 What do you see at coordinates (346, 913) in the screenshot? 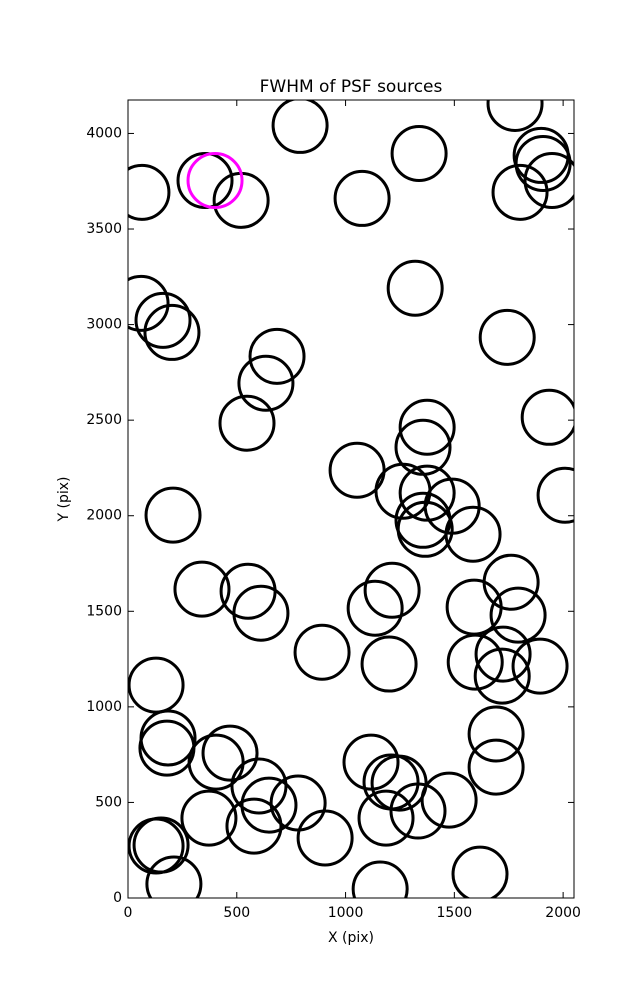
I see `x-tick-label: 1000` at bounding box center [346, 913].